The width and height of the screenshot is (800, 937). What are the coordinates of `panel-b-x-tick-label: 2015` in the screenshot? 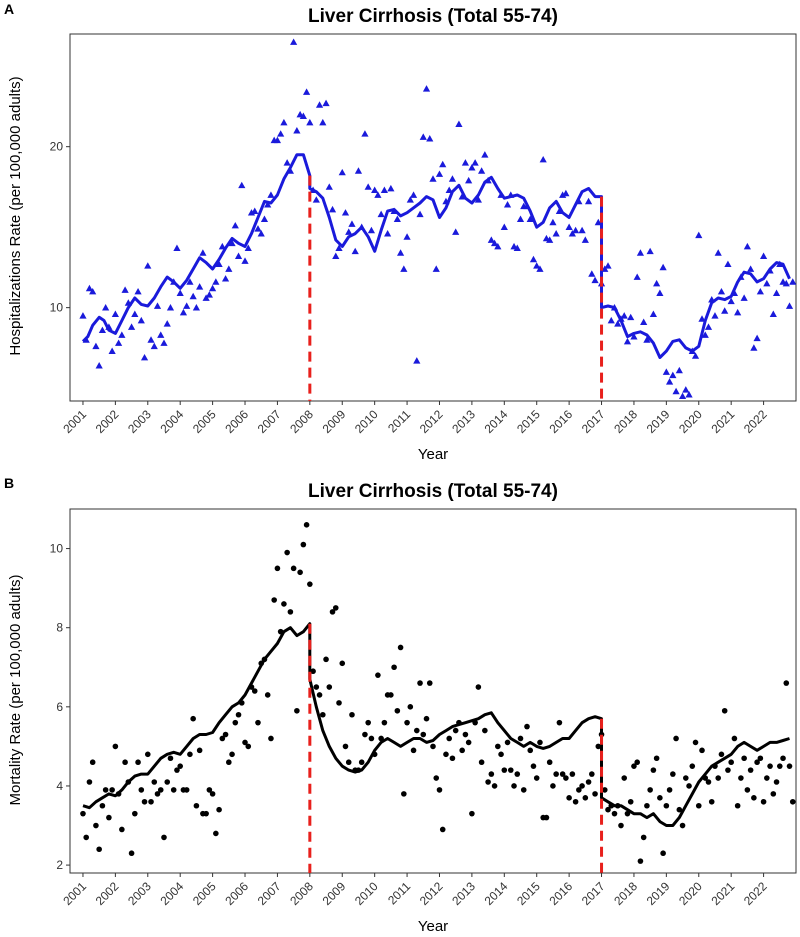 It's located at (528, 893).